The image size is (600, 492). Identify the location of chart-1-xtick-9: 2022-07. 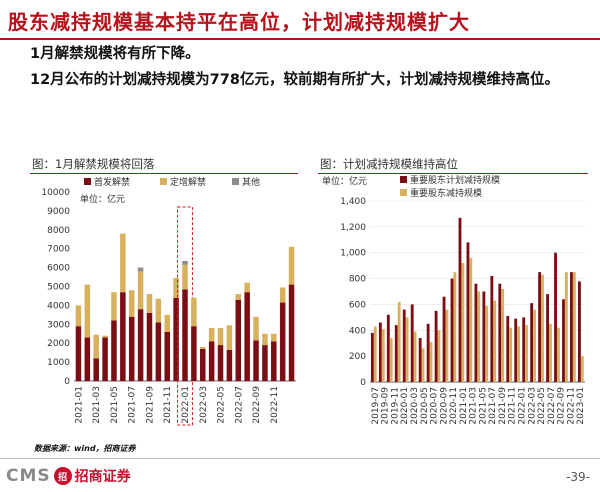
(239, 405).